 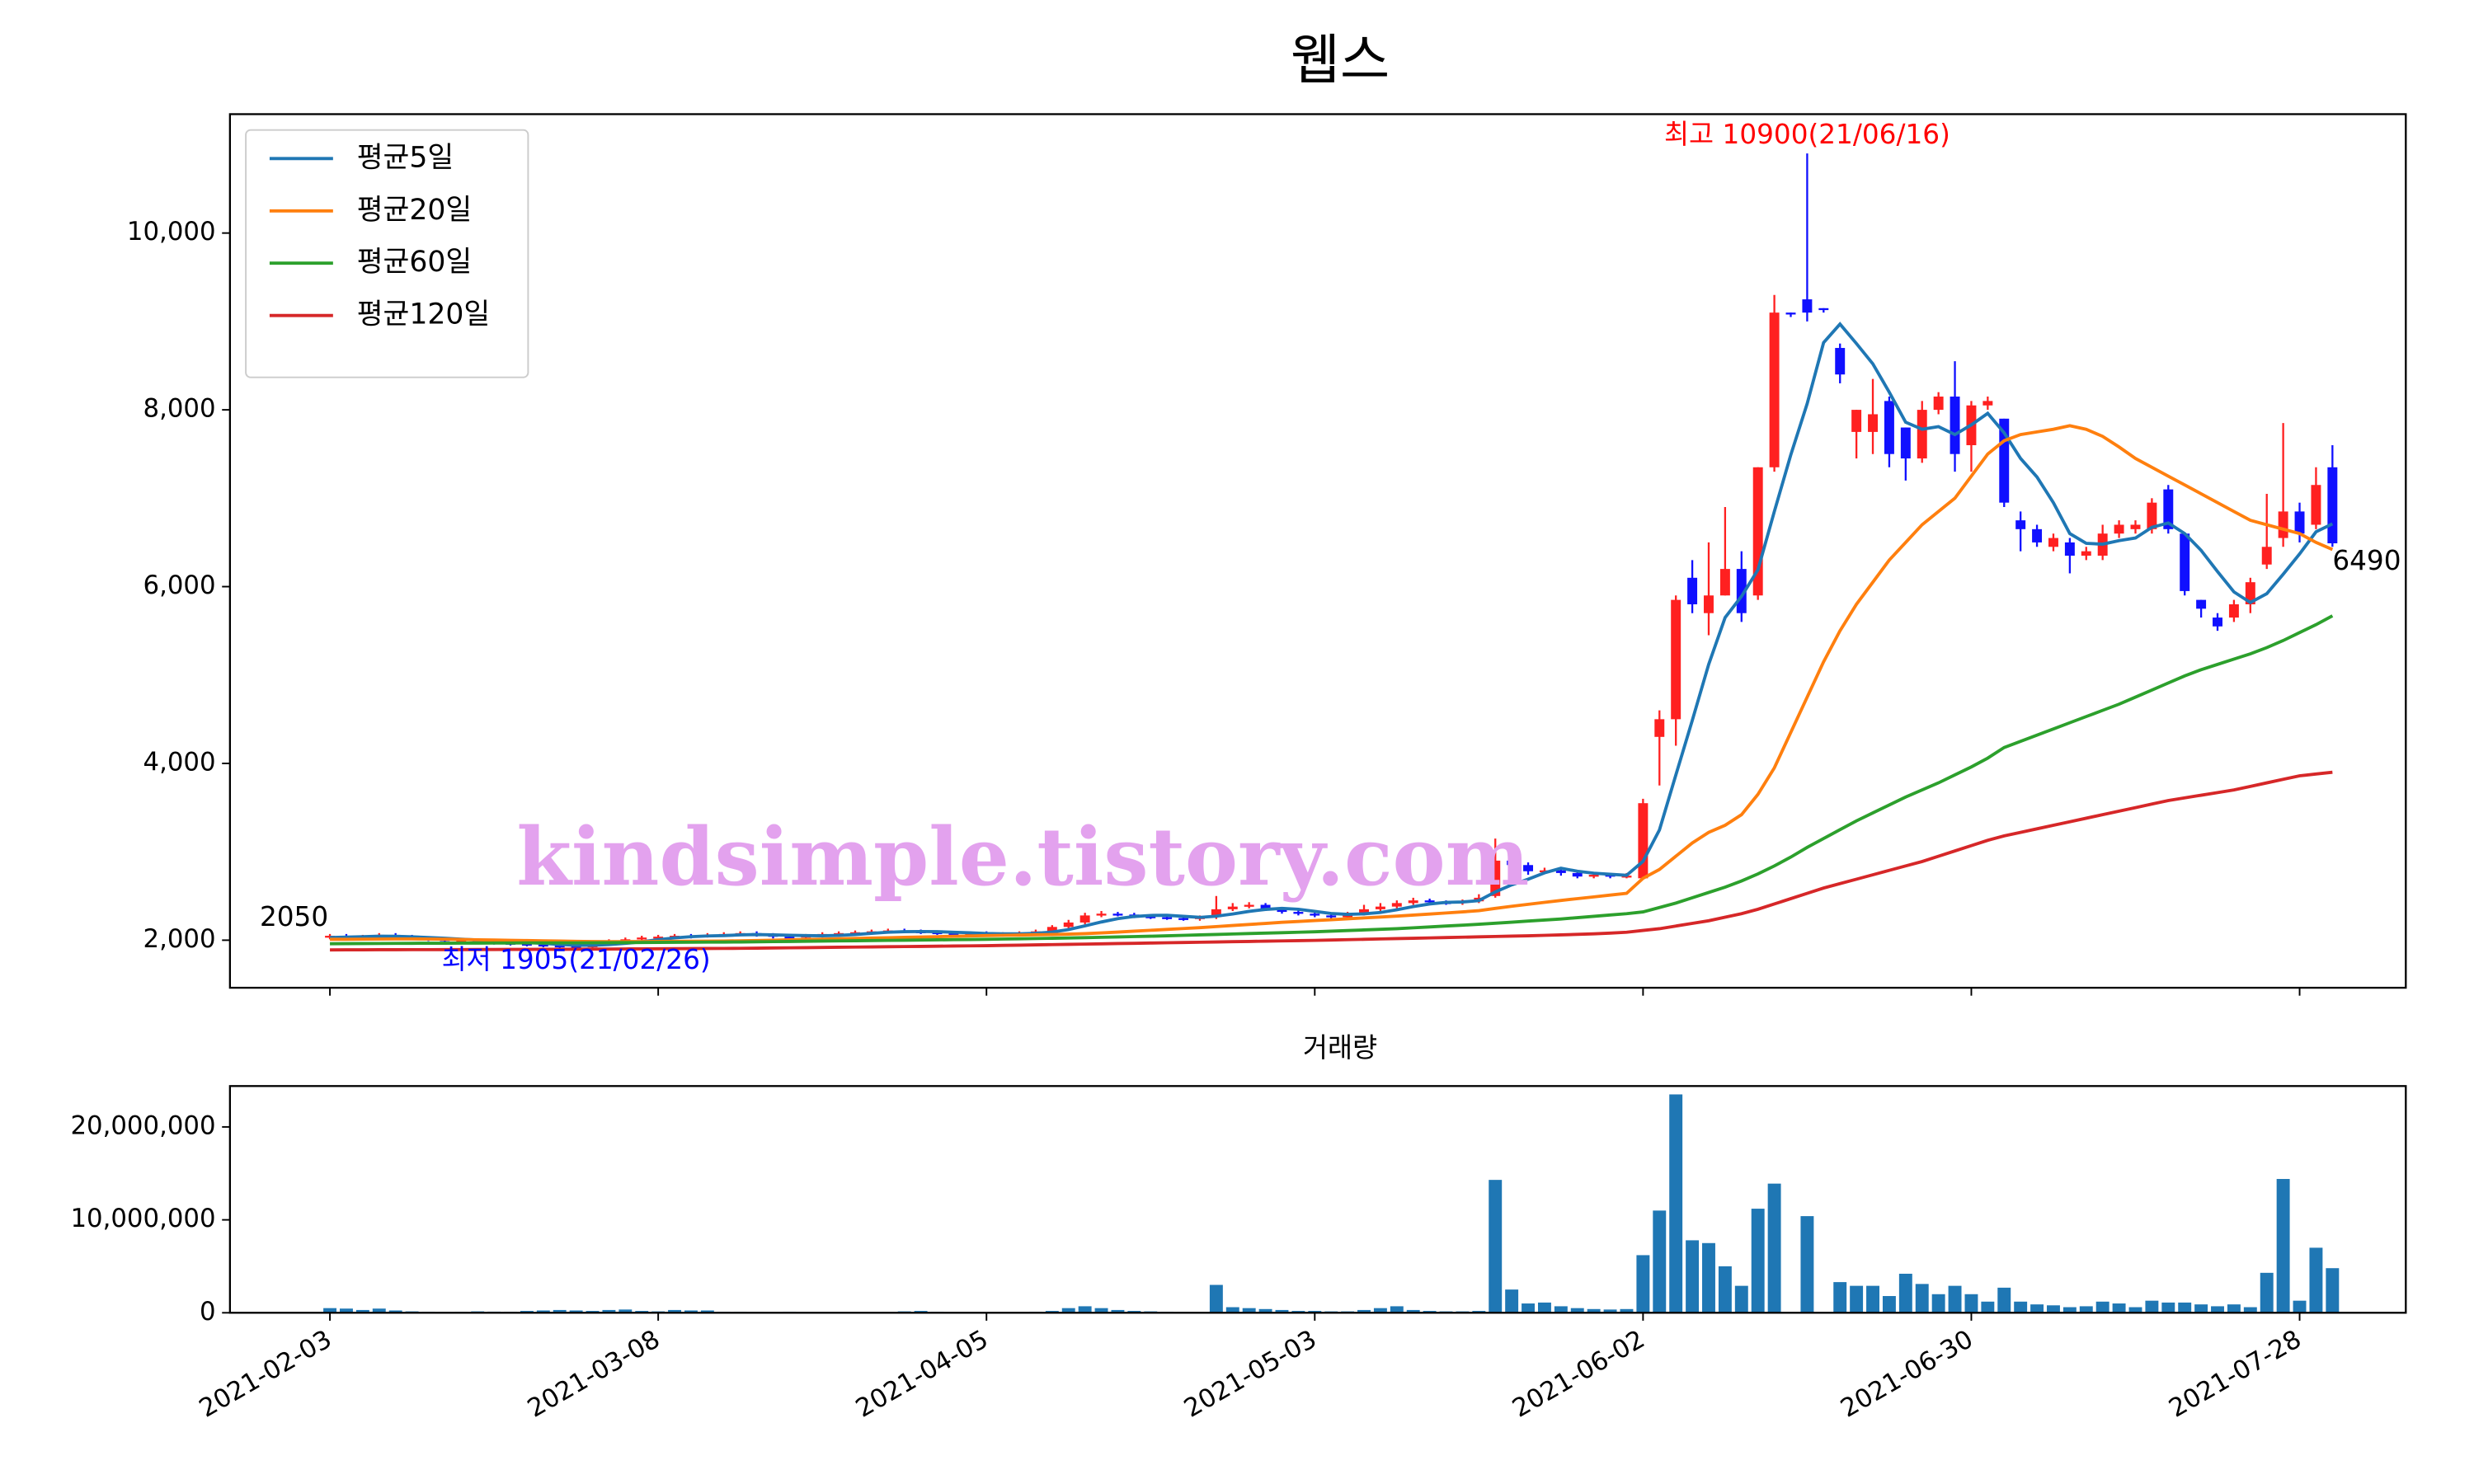 I want to click on y-tick-label: 10,000, so click(x=171, y=232).